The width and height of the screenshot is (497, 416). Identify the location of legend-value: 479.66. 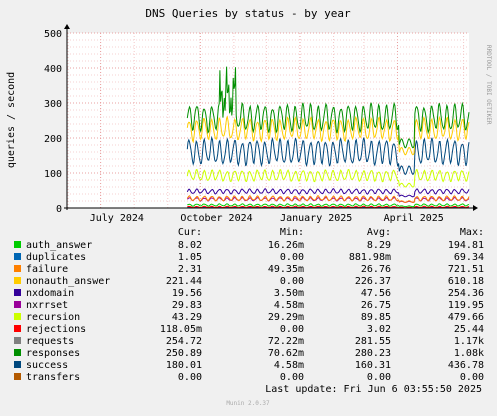
(466, 317).